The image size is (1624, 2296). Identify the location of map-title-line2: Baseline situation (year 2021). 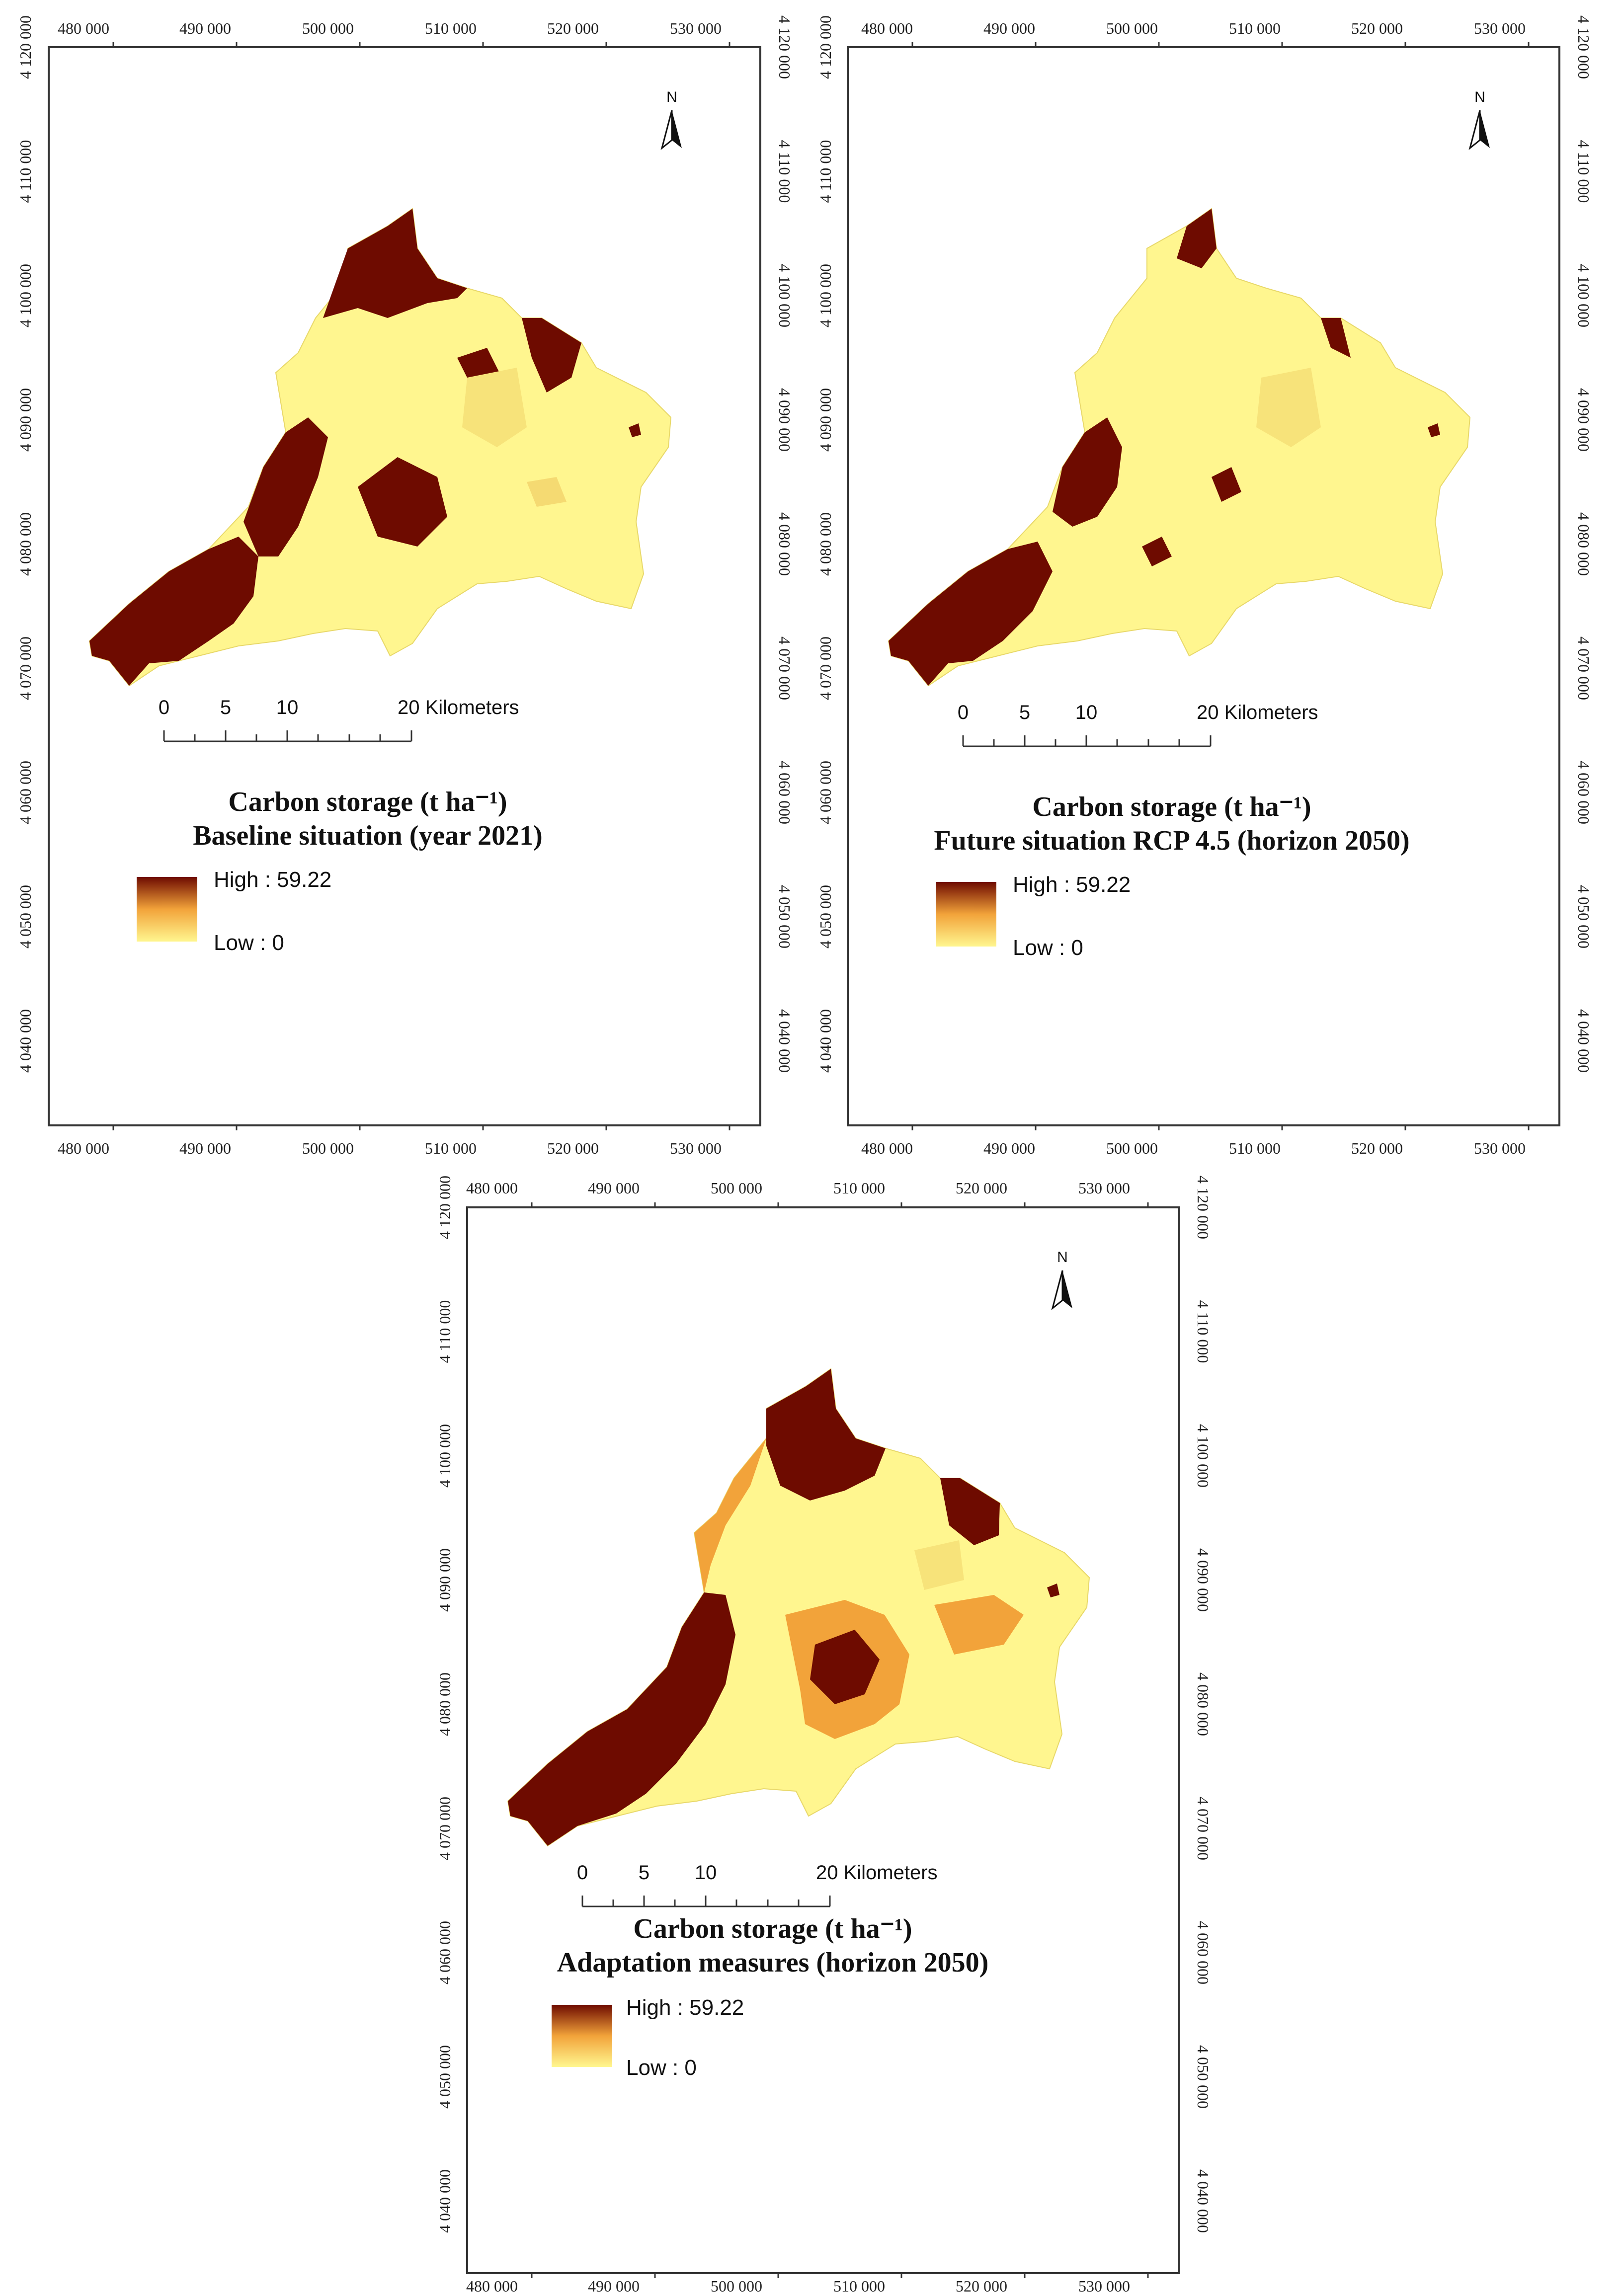
(368, 835).